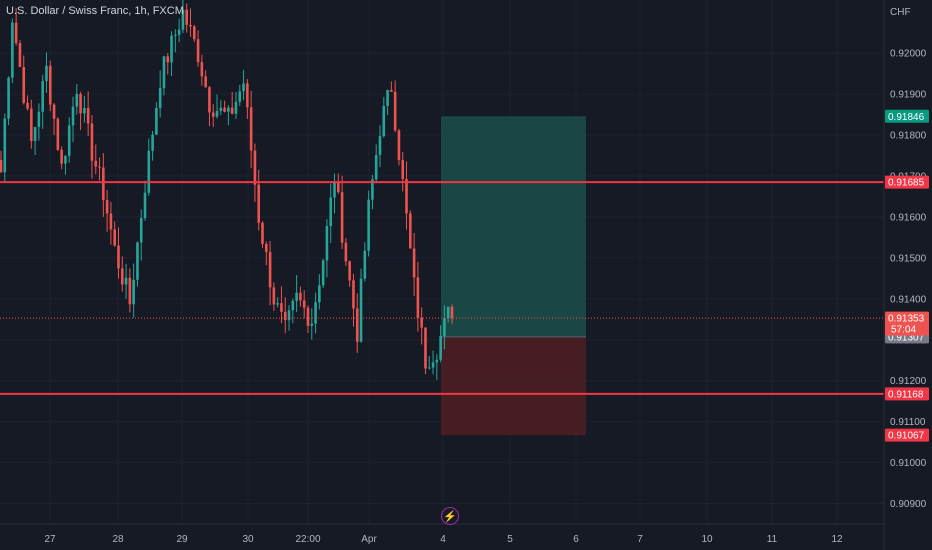 This screenshot has height=550, width=932. Describe the element at coordinates (513, 386) in the screenshot. I see `stop-zone` at that location.